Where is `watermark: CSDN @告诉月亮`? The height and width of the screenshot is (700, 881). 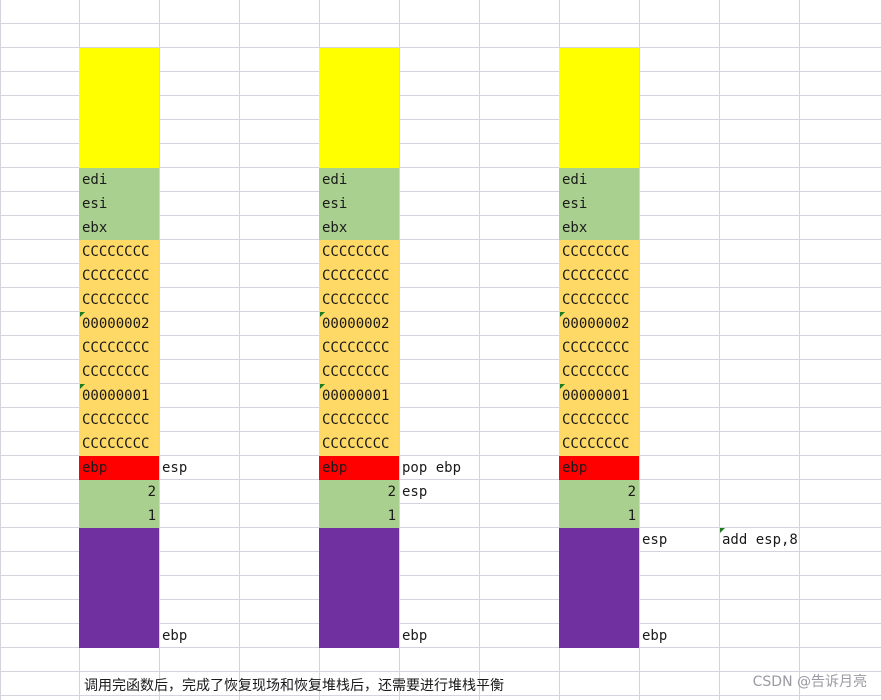
watermark: CSDN @告诉月亮 is located at coordinates (809, 682).